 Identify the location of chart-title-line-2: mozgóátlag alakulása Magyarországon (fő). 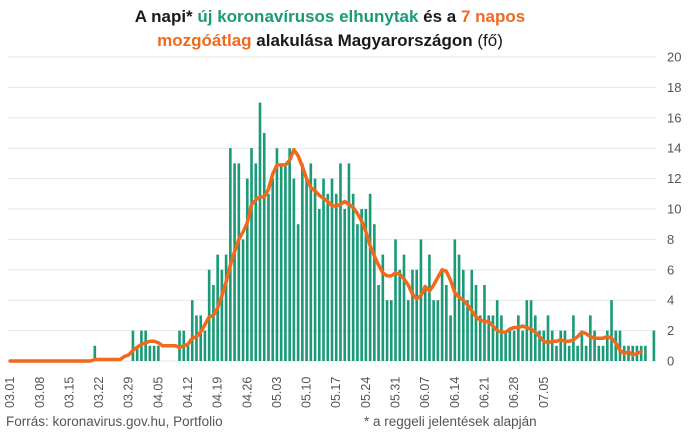
(330, 41).